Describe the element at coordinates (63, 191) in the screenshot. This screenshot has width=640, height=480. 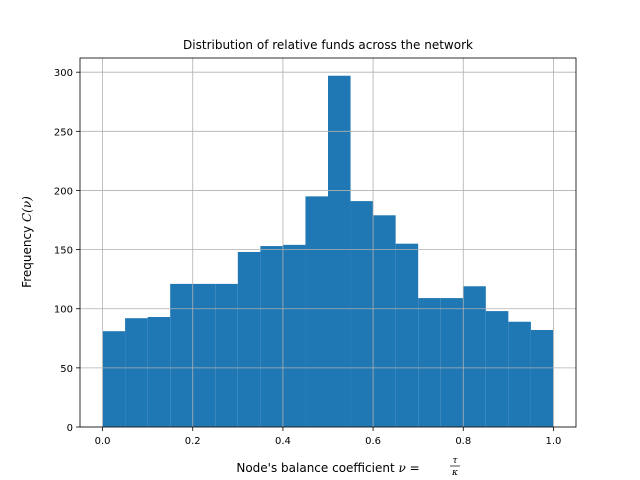
I see `y-tick-label: 200` at that location.